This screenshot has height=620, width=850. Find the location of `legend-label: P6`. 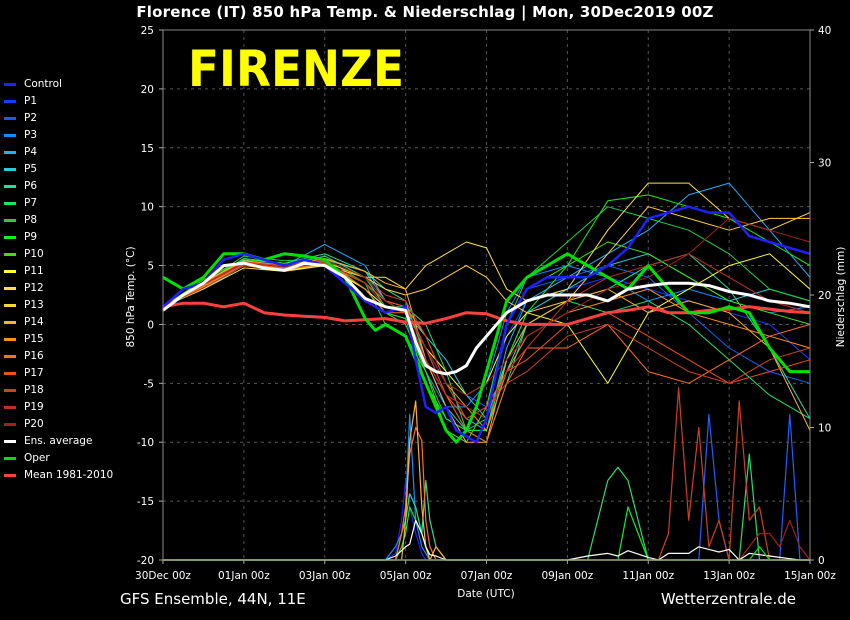

legend-label: P6 is located at coordinates (31, 186).